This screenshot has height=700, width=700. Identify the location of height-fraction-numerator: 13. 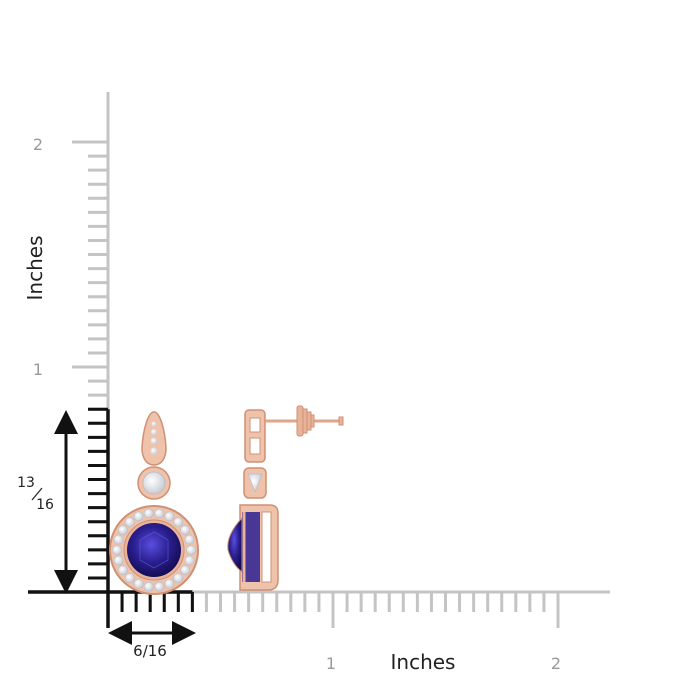
(26, 483).